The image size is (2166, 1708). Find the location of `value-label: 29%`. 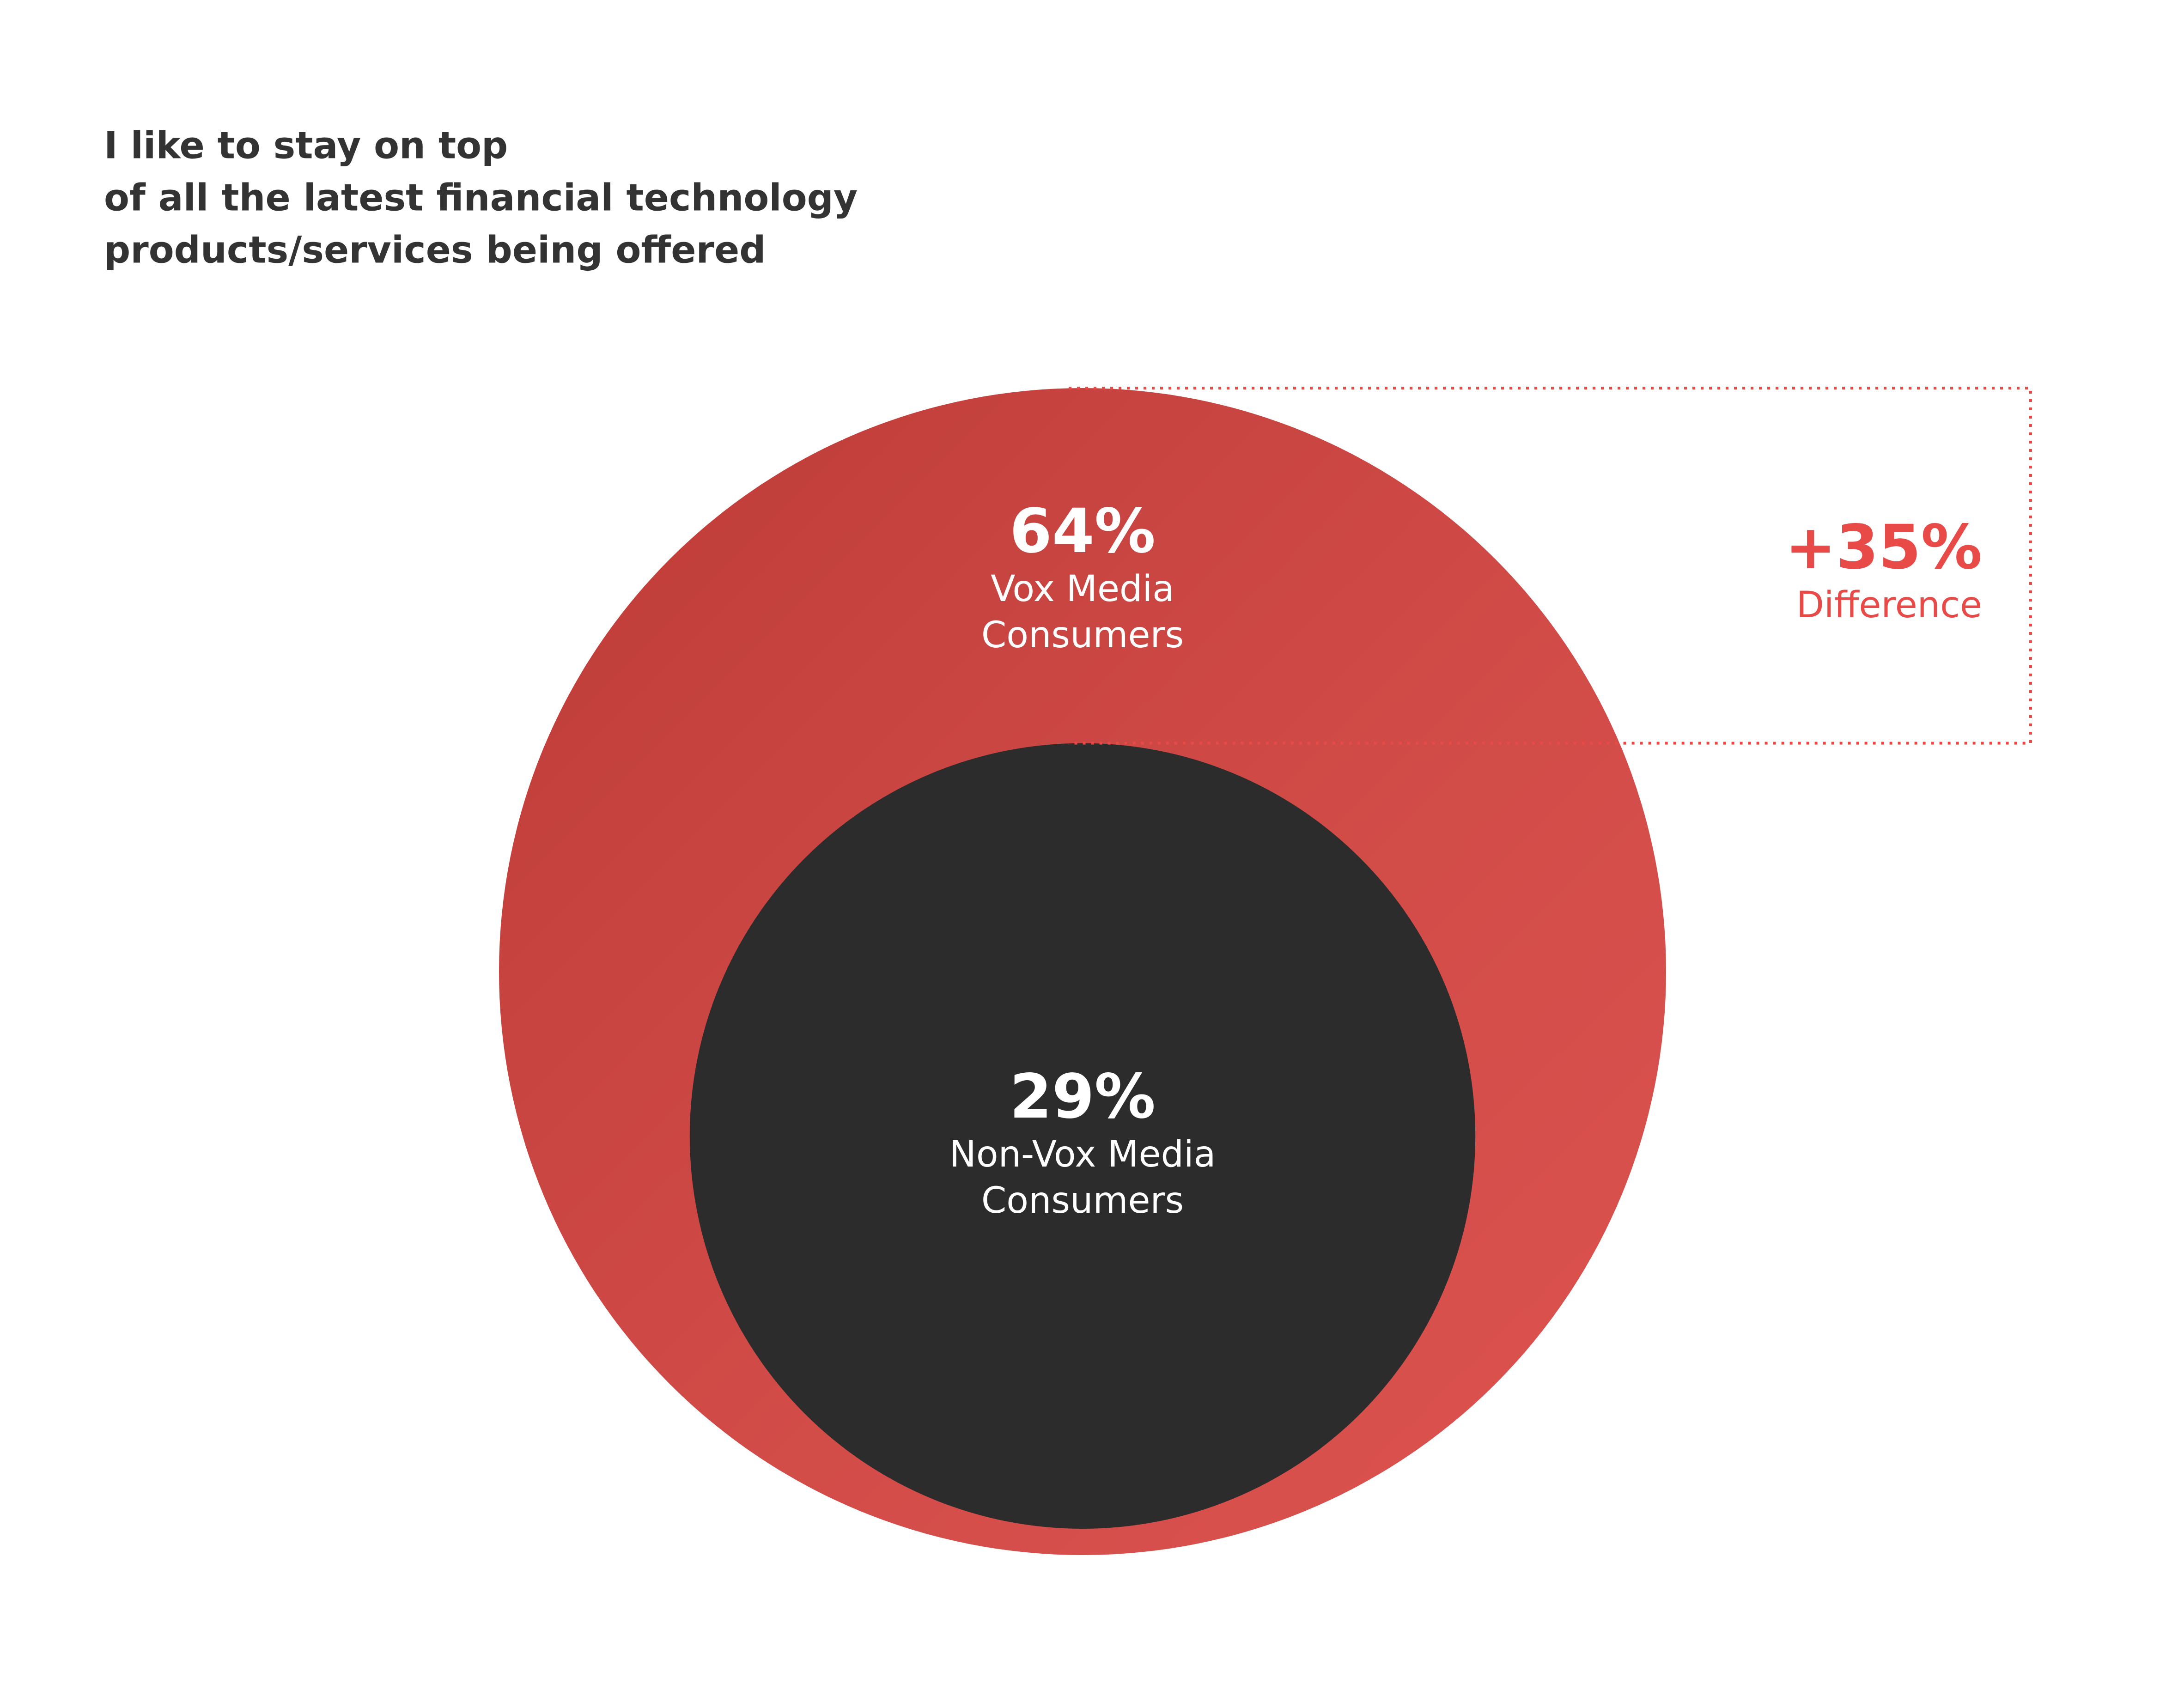

value-label: 29% is located at coordinates (1083, 1096).